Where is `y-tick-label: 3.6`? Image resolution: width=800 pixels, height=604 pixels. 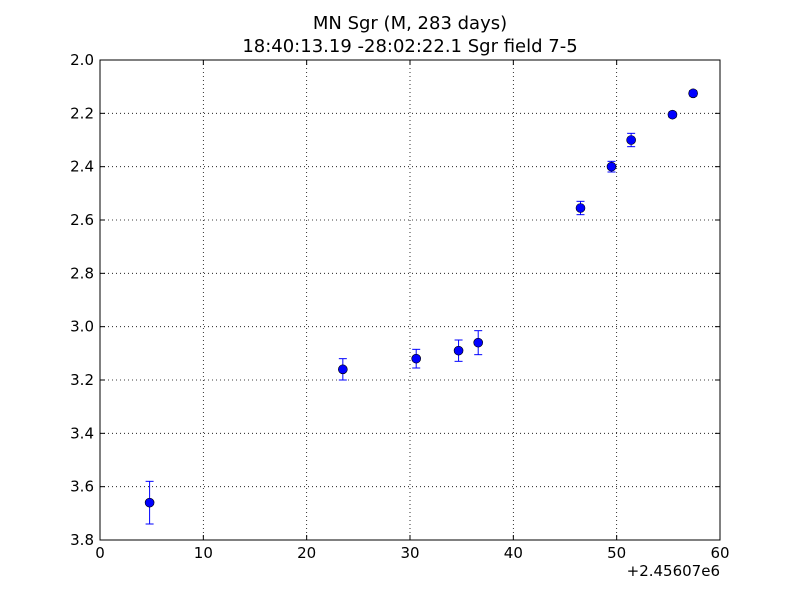
y-tick-label: 3.6 is located at coordinates (82, 487).